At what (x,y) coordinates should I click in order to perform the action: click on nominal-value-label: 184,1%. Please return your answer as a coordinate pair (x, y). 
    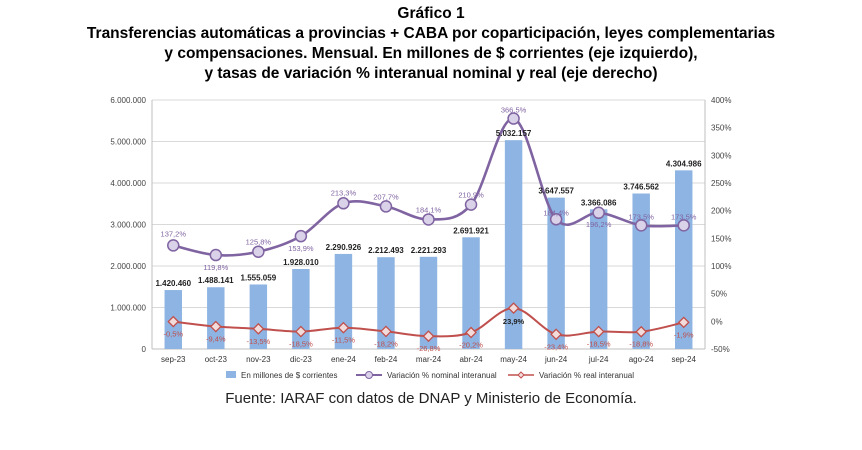
    Looking at the image, I should click on (429, 209).